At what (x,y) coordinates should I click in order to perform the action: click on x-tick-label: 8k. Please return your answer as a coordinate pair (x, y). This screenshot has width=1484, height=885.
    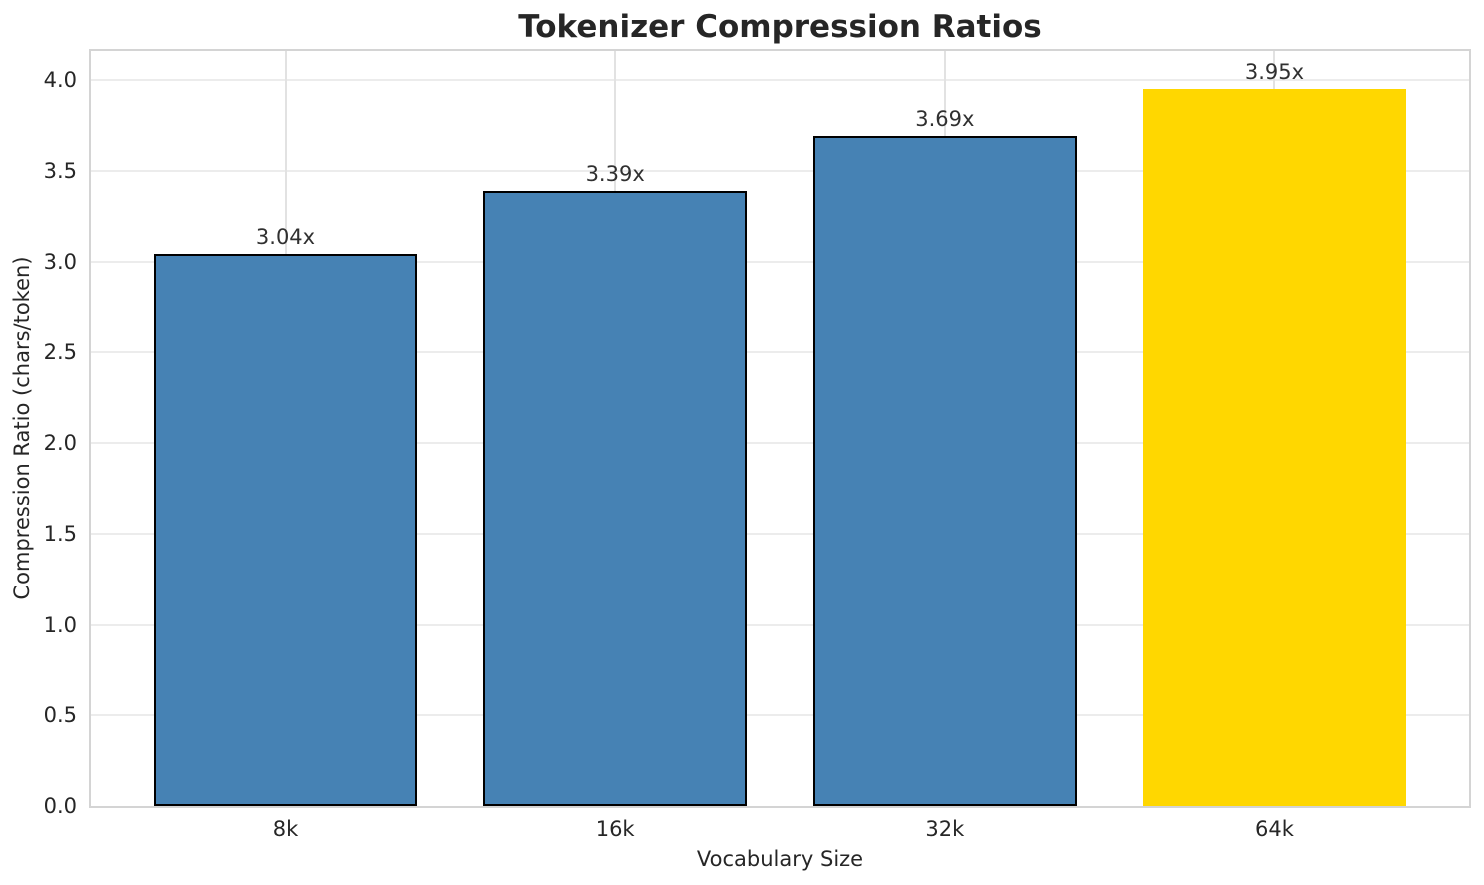
    Looking at the image, I should click on (285, 829).